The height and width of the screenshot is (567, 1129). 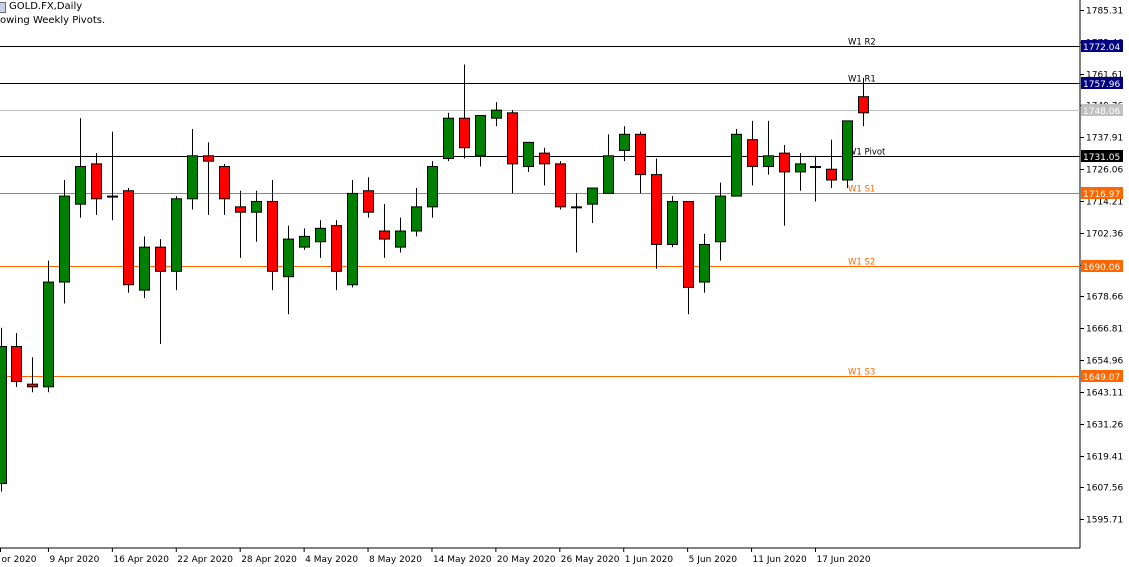 What do you see at coordinates (1104, 235) in the screenshot?
I see `price-tick-label: 1702.36` at bounding box center [1104, 235].